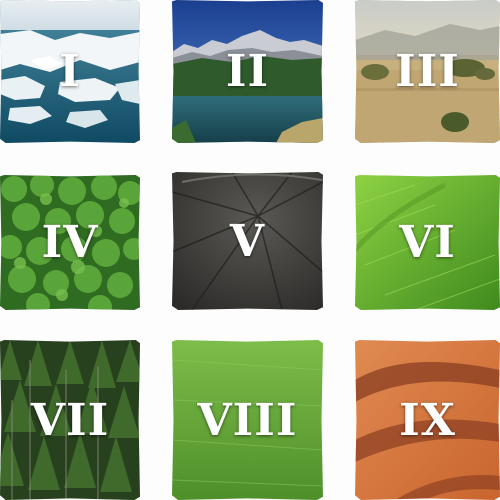 The width and height of the screenshot is (500, 500). I want to click on mountain-lake-image, so click(247, 71).